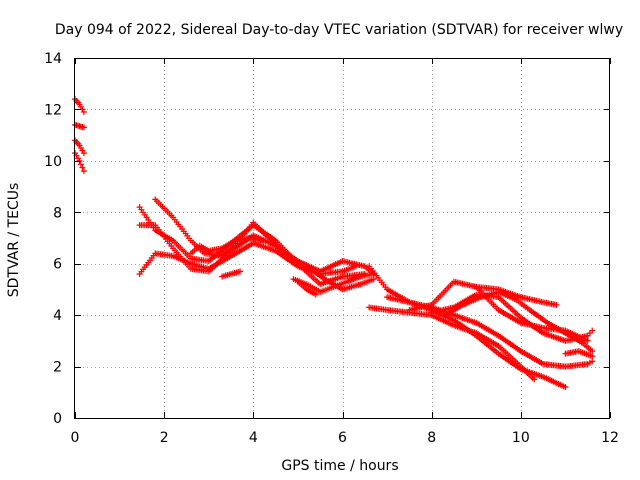  Describe the element at coordinates (431, 438) in the screenshot. I see `x-tick-label: 8` at that location.